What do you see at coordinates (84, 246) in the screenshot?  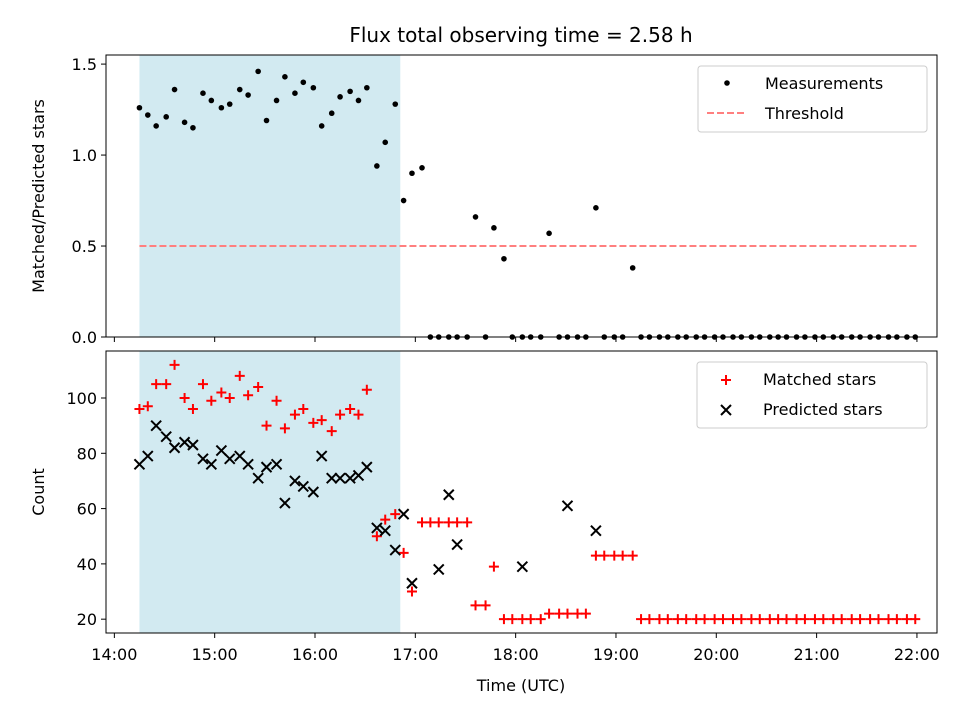 I see `y-tick-label: 0.5` at bounding box center [84, 246].